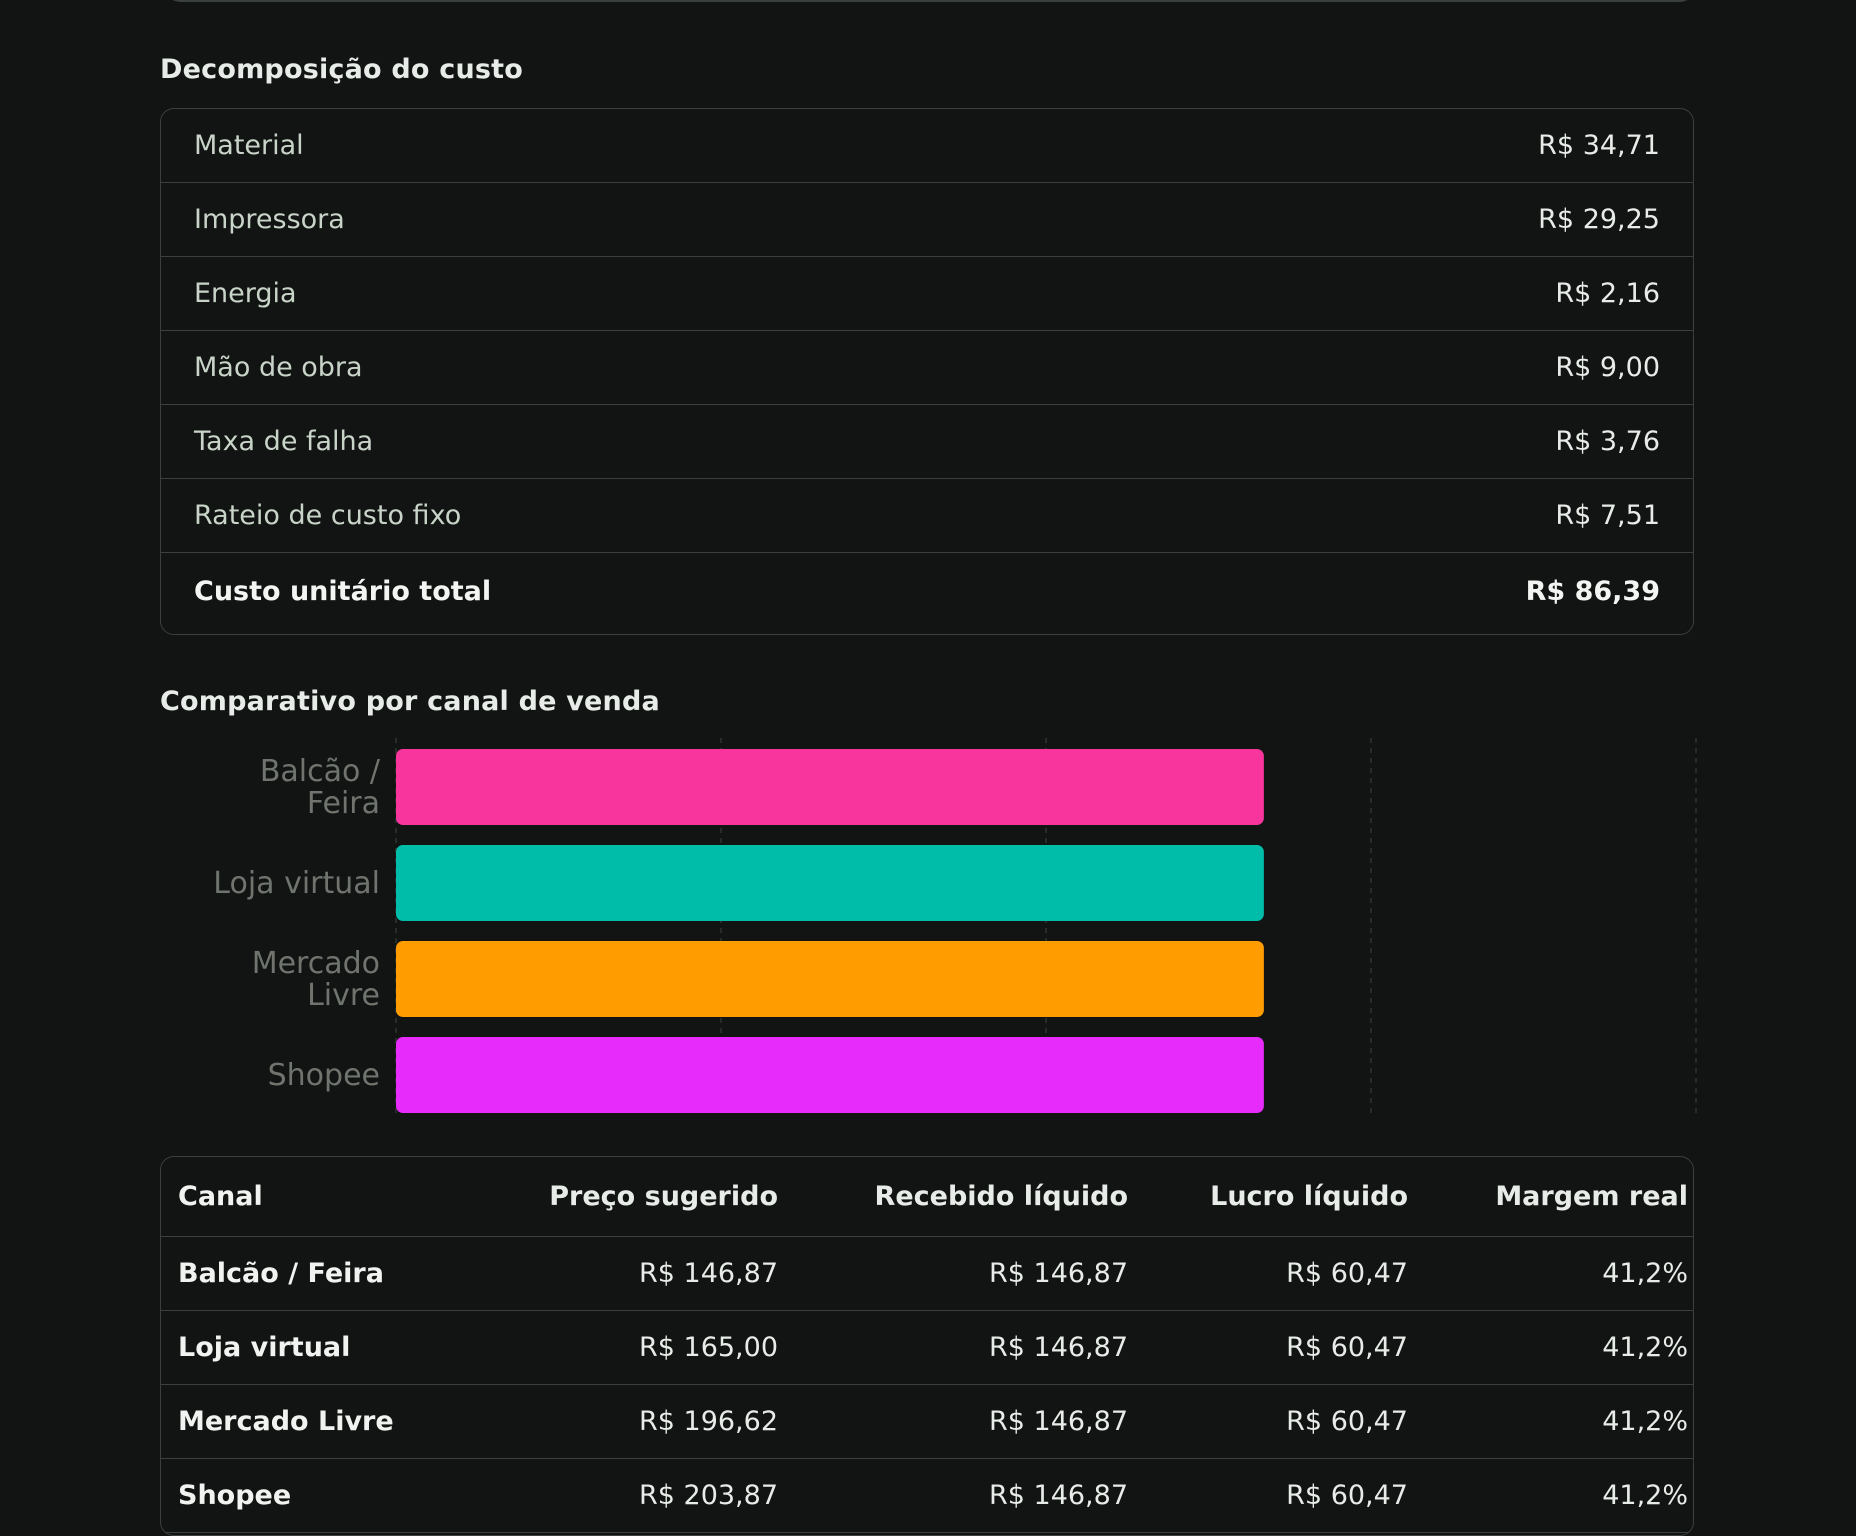  What do you see at coordinates (328, 515) in the screenshot?
I see `cost-label: Rateio de custo fixo` at bounding box center [328, 515].